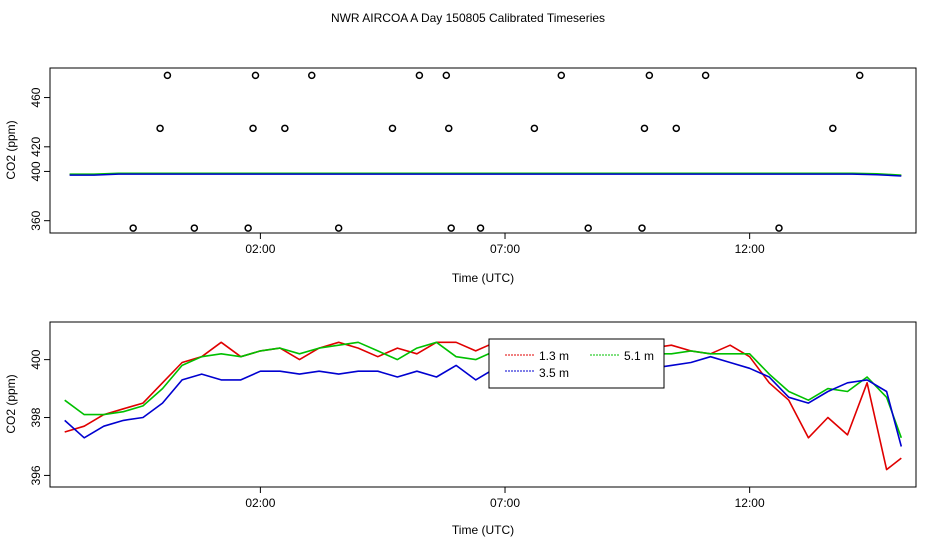 This screenshot has width=936, height=540. I want to click on legend-label-5-1m: 5.1 m, so click(639, 356).